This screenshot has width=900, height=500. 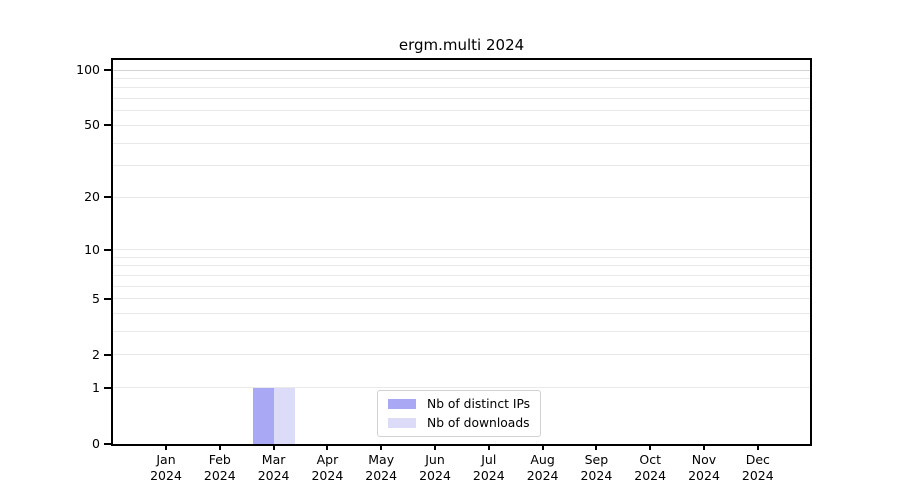 I want to click on month-label: Aug, so click(x=542, y=459).